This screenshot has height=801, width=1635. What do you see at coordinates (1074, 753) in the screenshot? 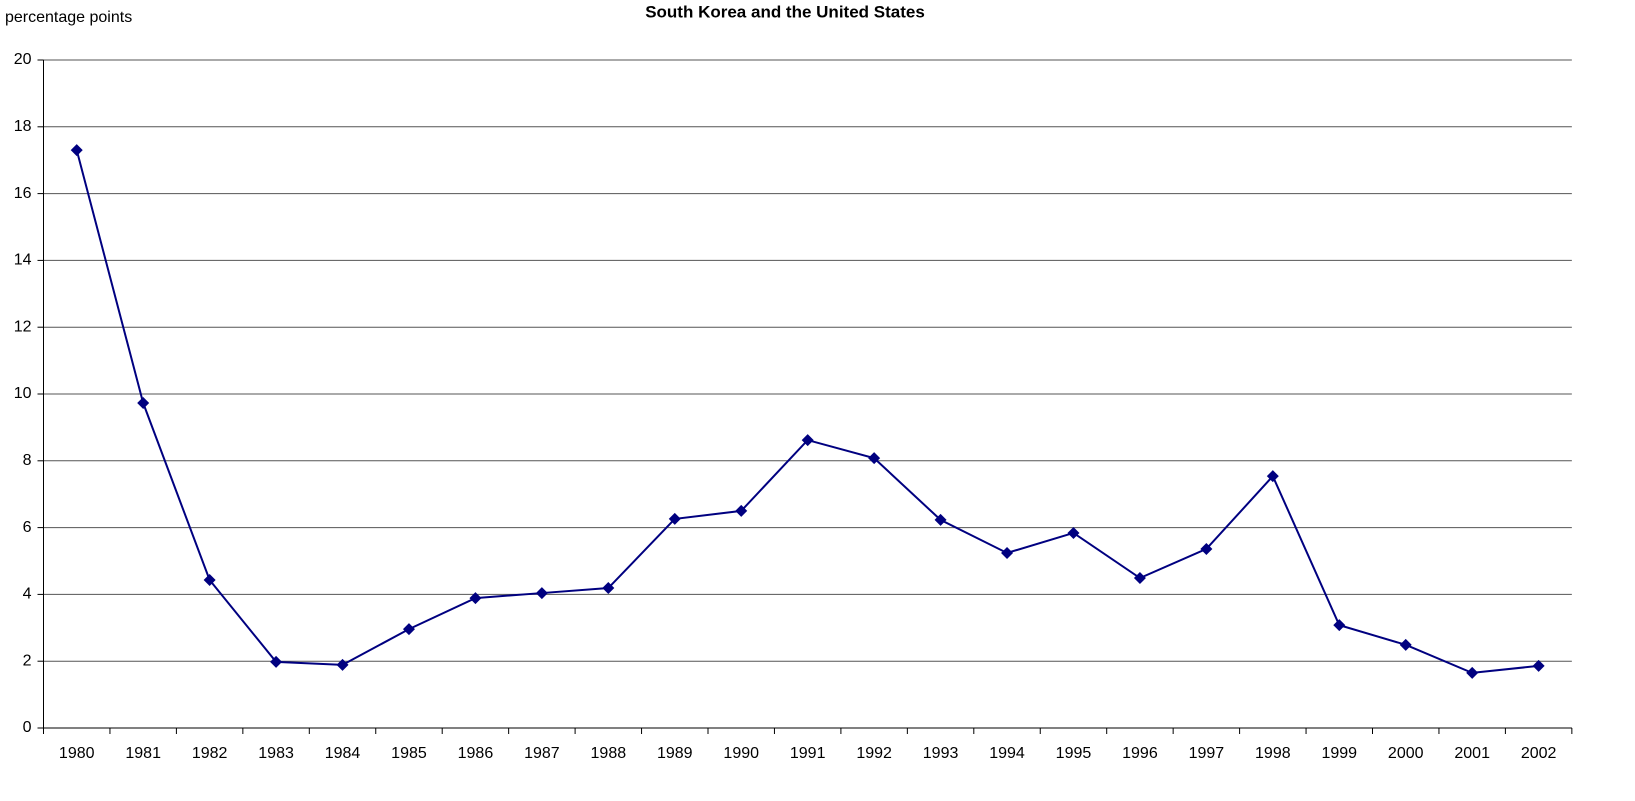
I see `x-tick-label: 1995` at bounding box center [1074, 753].